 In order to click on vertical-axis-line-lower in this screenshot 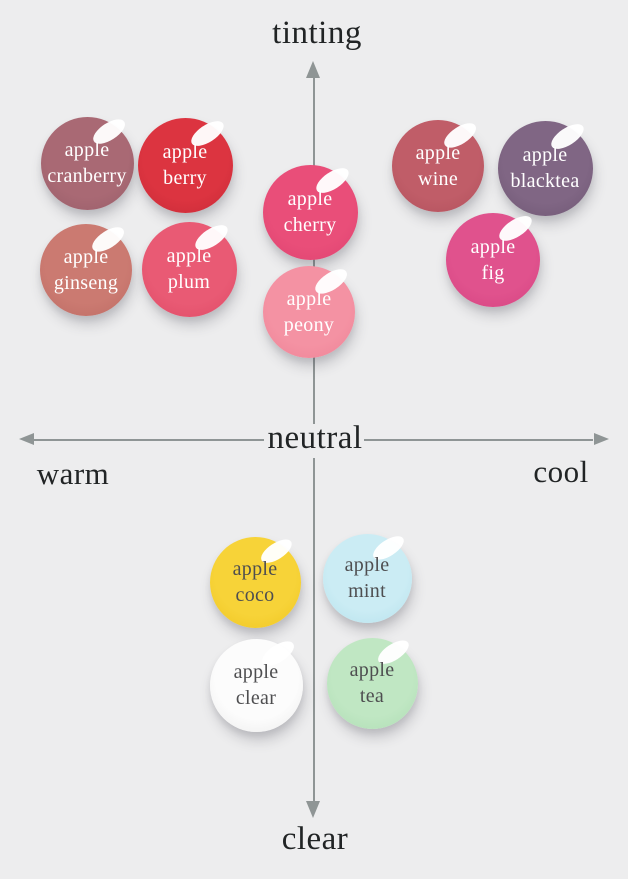, I will do `click(314, 630)`.